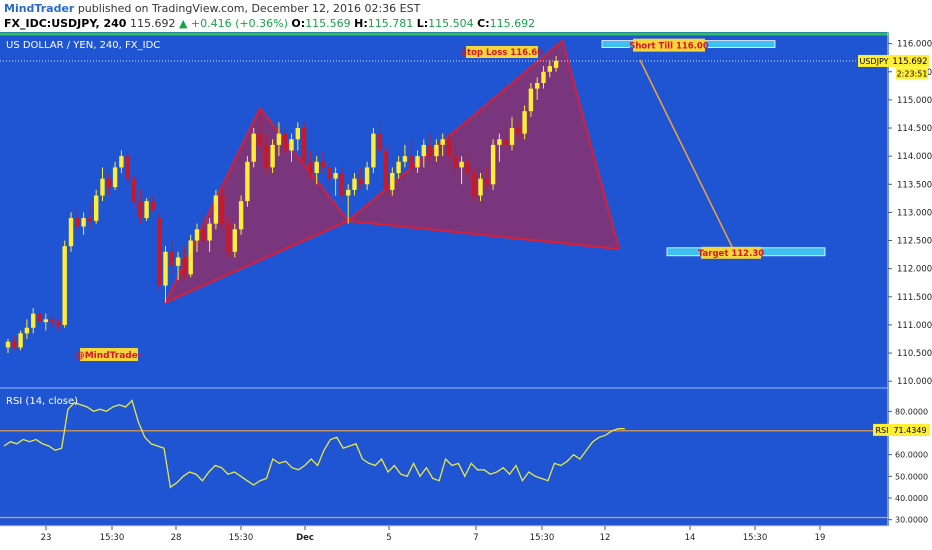  What do you see at coordinates (512, 23) in the screenshot?
I see `close-value: 115.692` at bounding box center [512, 23].